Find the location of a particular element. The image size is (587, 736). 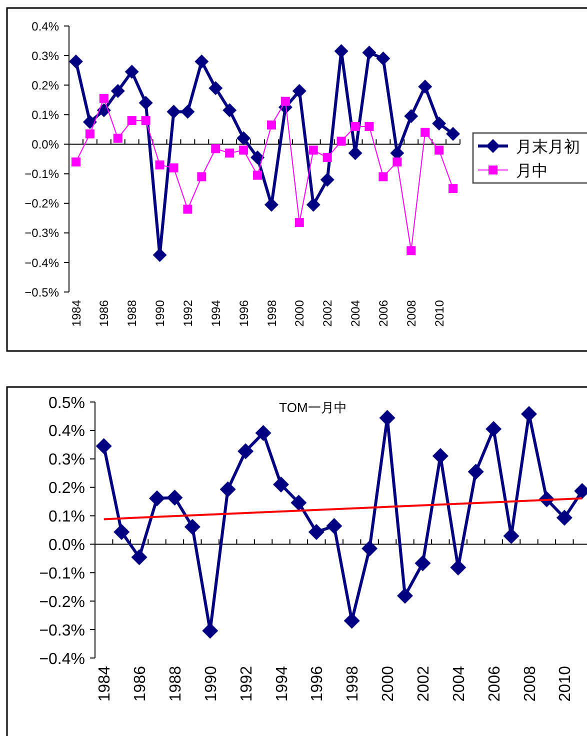

y-tick-label: −0.5% is located at coordinates (42, 292).